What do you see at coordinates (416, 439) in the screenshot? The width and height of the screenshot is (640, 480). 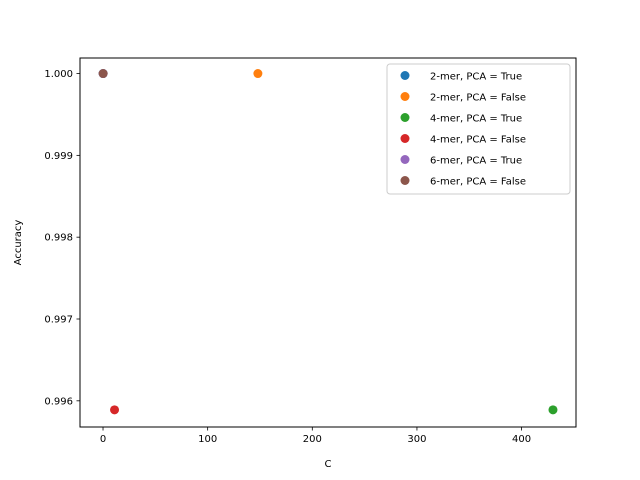 I see `x-tick-label: 300` at bounding box center [416, 439].